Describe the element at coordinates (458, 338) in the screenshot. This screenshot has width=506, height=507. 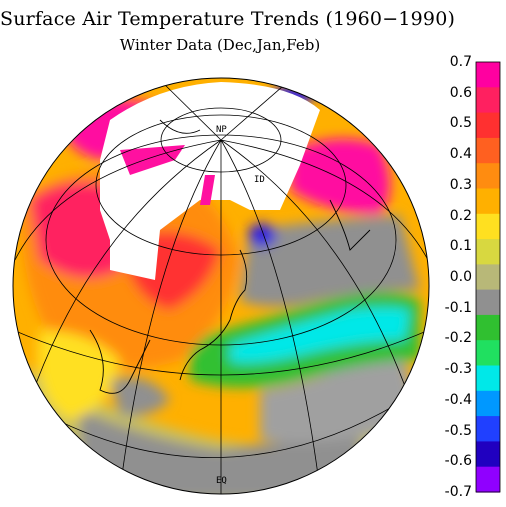
I see `colorbar-tick-label: -0.2` at that location.